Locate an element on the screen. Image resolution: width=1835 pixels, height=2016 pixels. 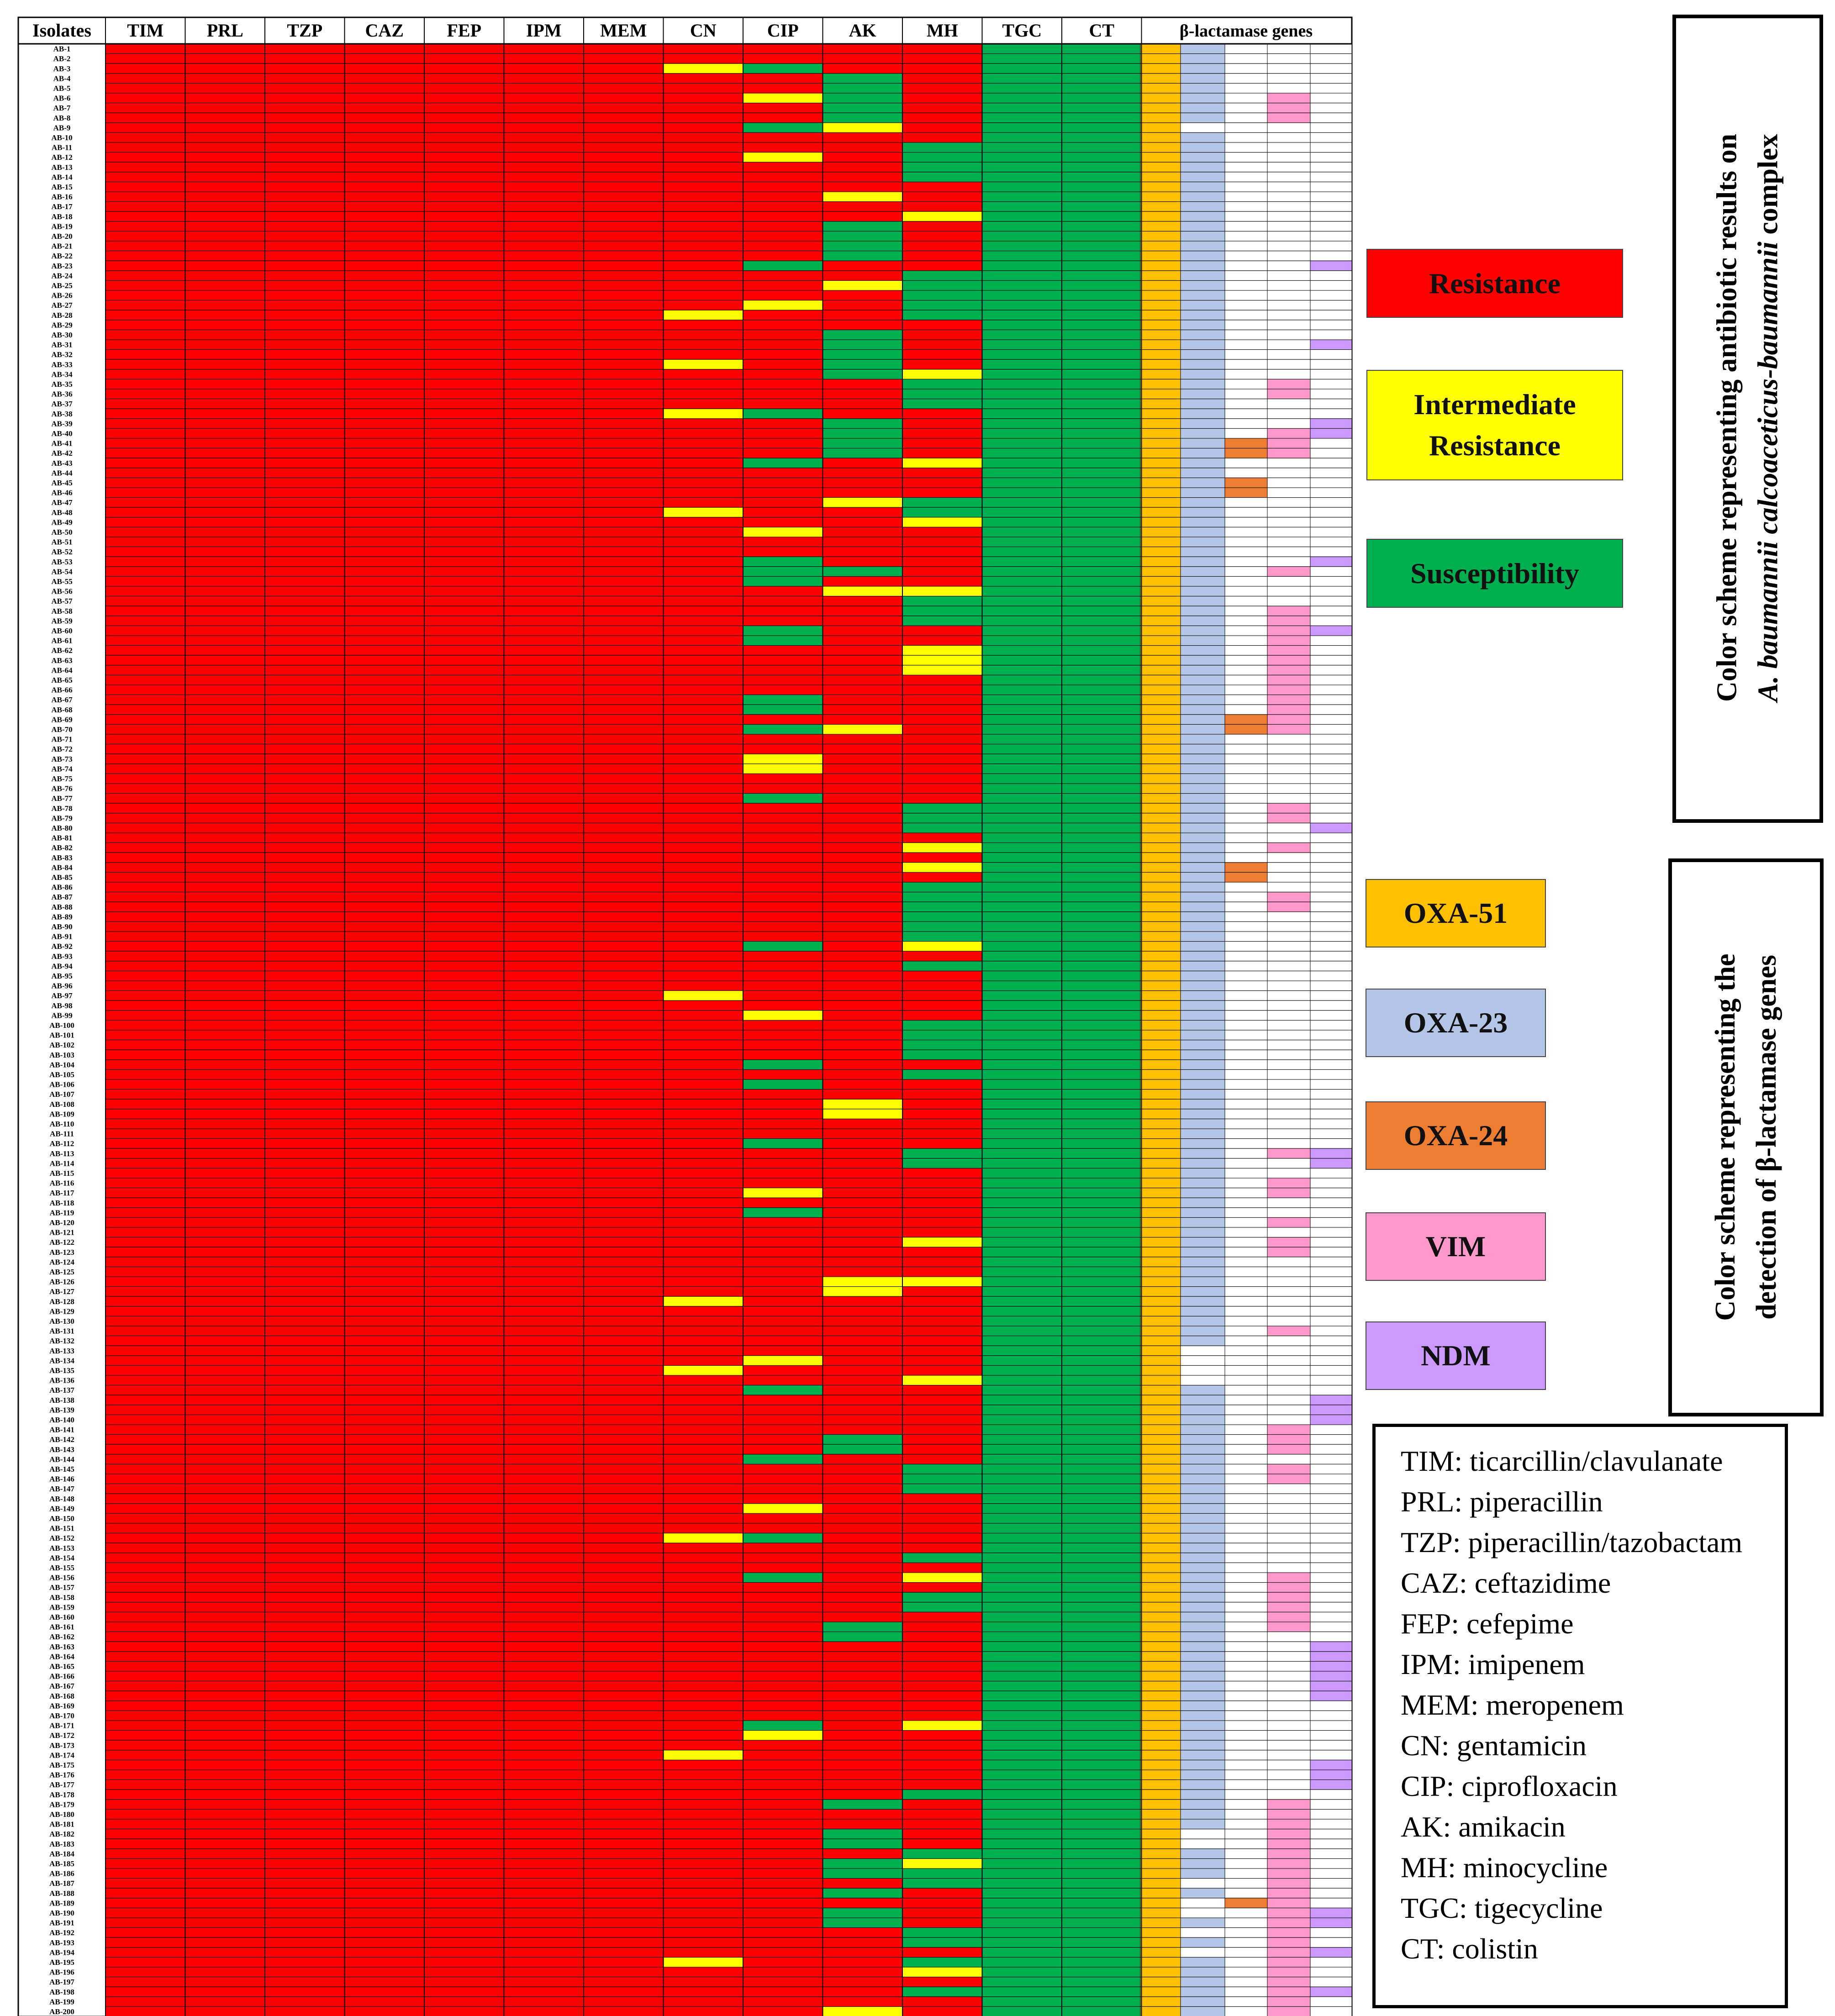
legend-oxa24: OXA-24 is located at coordinates (1456, 1135).